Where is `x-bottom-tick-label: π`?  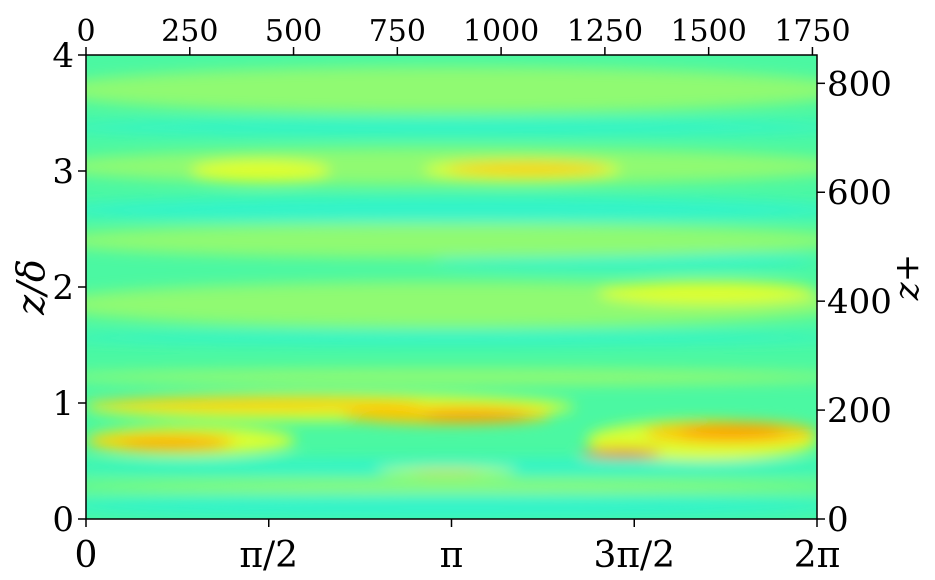 x-bottom-tick-label: π is located at coordinates (452, 555).